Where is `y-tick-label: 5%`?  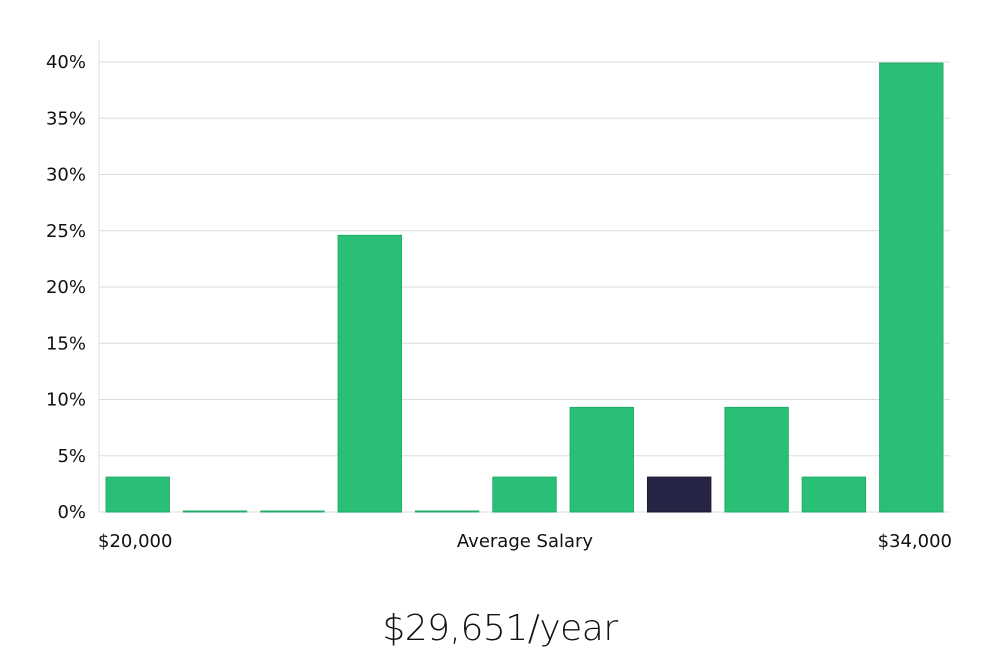
y-tick-label: 5% is located at coordinates (71, 456).